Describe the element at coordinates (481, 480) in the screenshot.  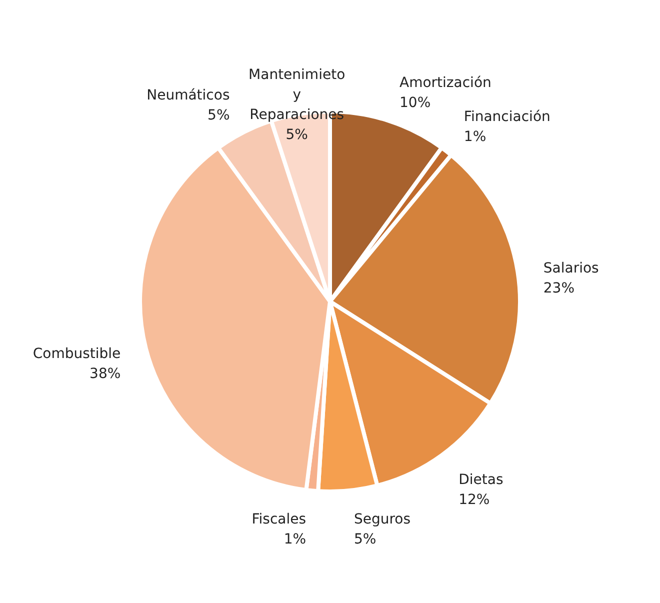
I see `slice-label: Dietas` at that location.